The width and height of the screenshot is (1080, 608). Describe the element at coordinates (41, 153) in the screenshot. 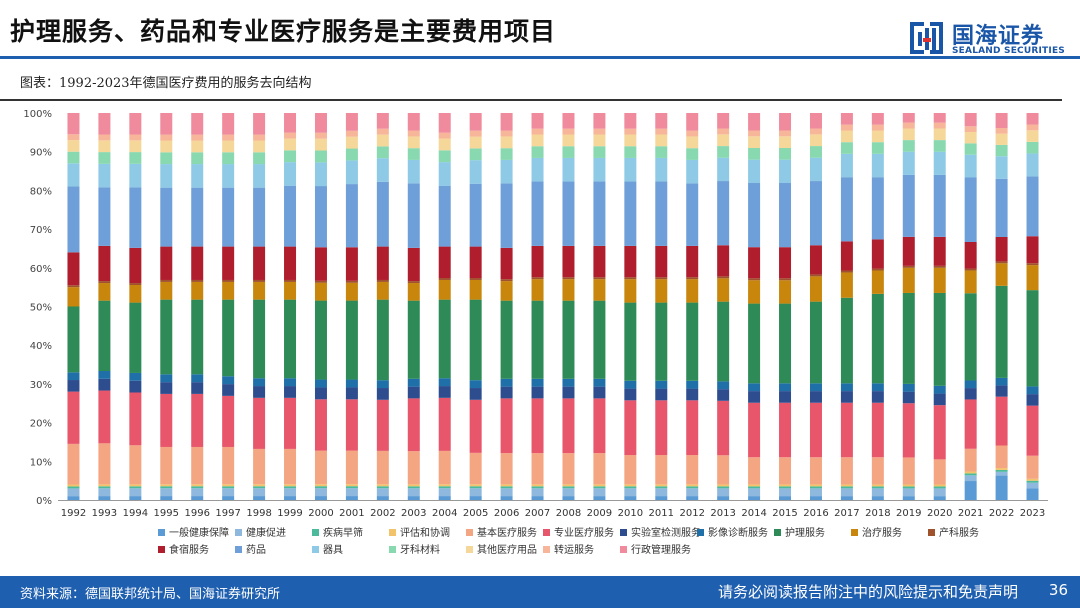

I see `y-tick-label: 90%` at that location.